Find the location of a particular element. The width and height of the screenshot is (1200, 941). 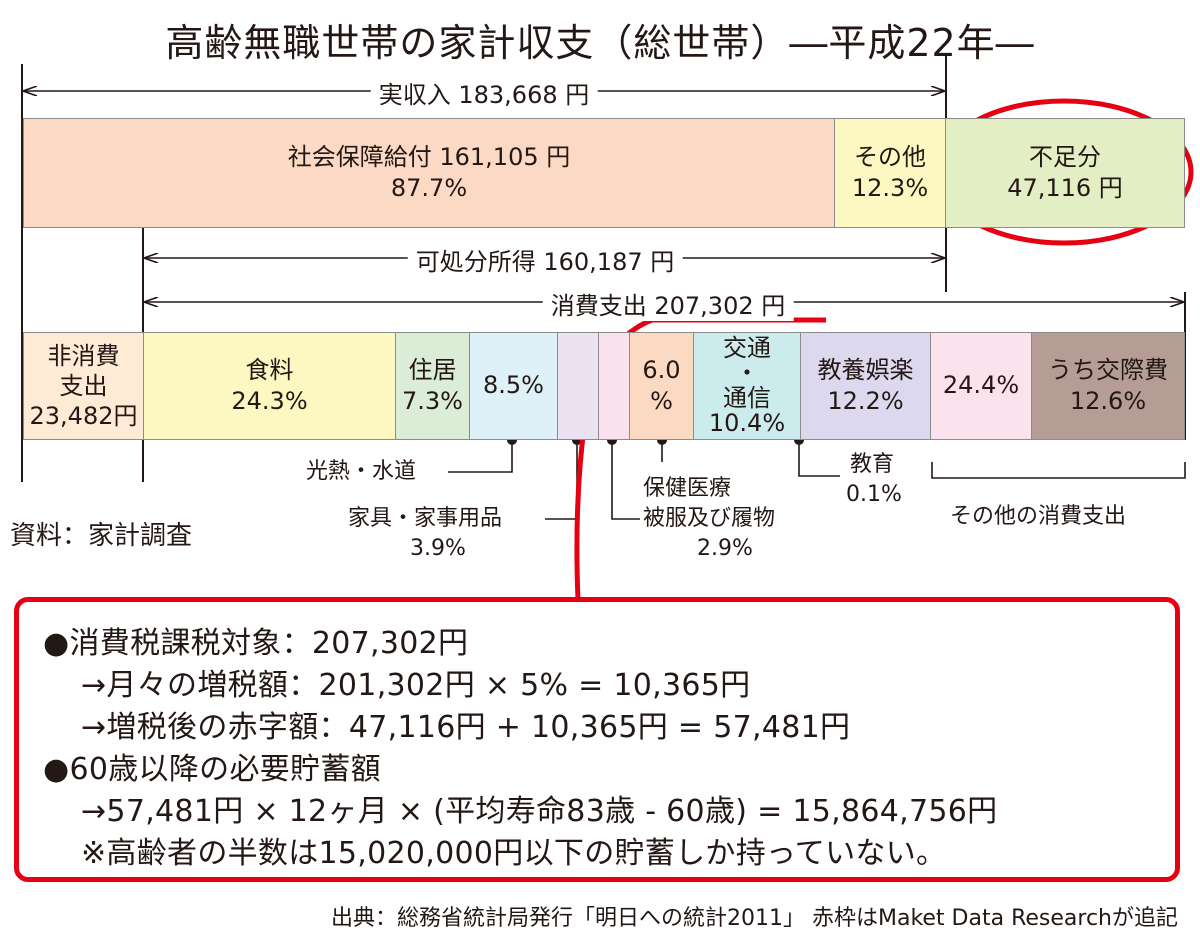

leader-hifuku is located at coordinates (625, 480).